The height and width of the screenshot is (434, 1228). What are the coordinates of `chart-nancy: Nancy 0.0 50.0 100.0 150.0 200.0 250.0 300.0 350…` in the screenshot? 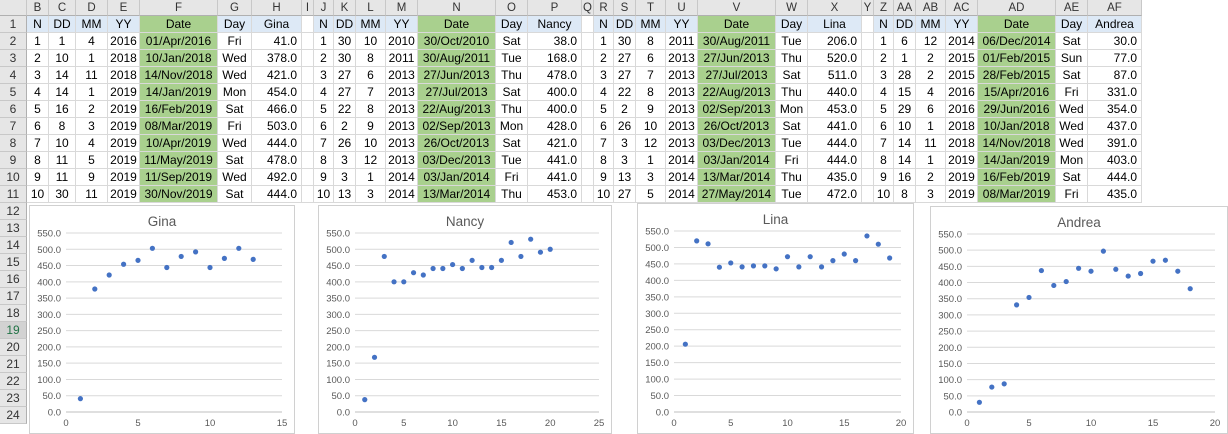 It's located at (465, 319).